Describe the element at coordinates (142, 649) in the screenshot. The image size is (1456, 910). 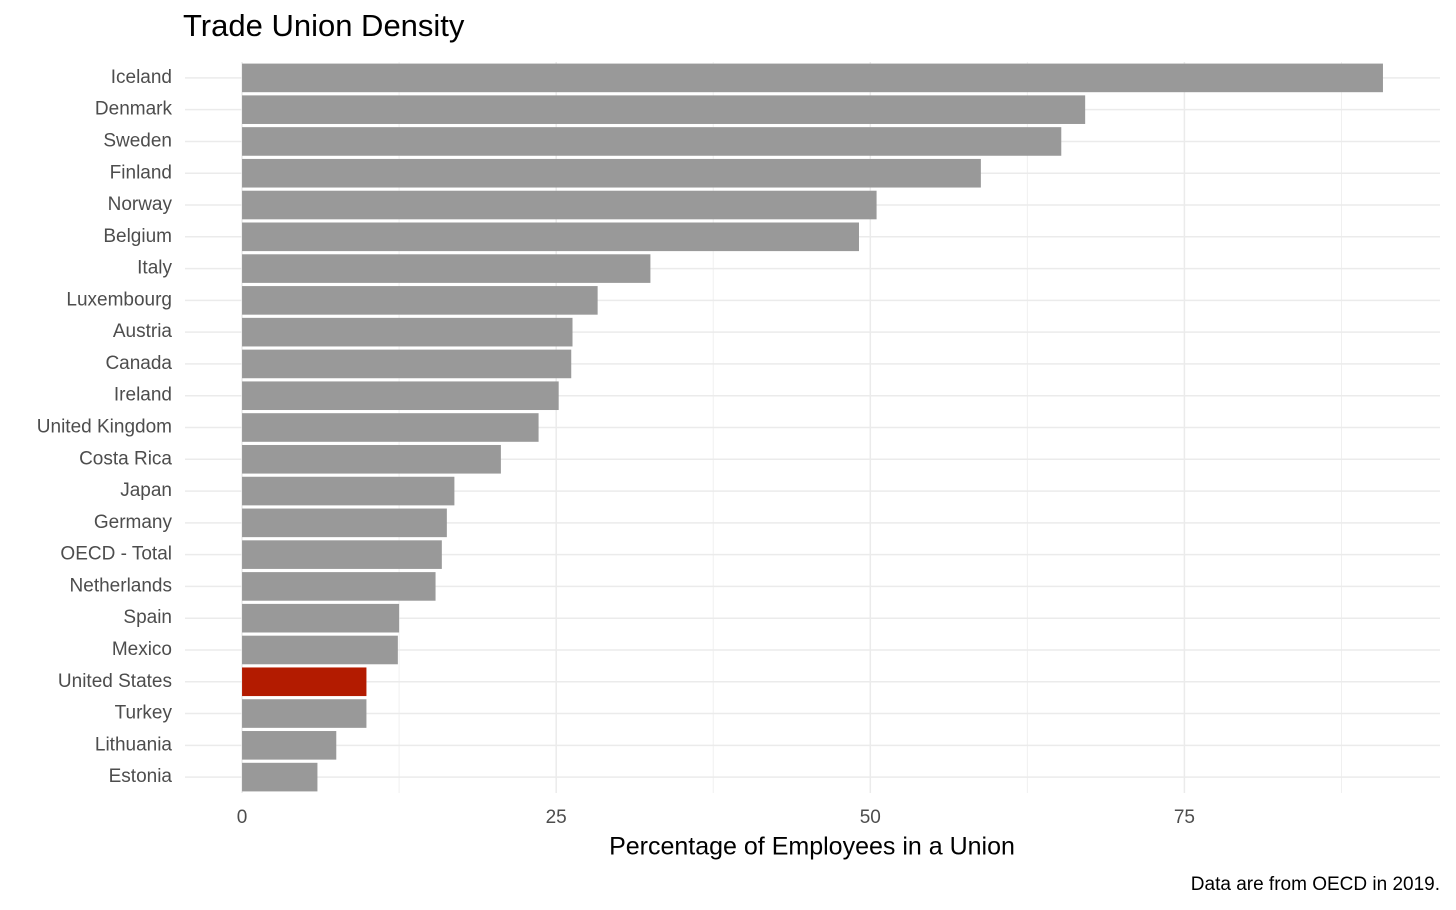
I see `y-tick-label: Mexico` at that location.